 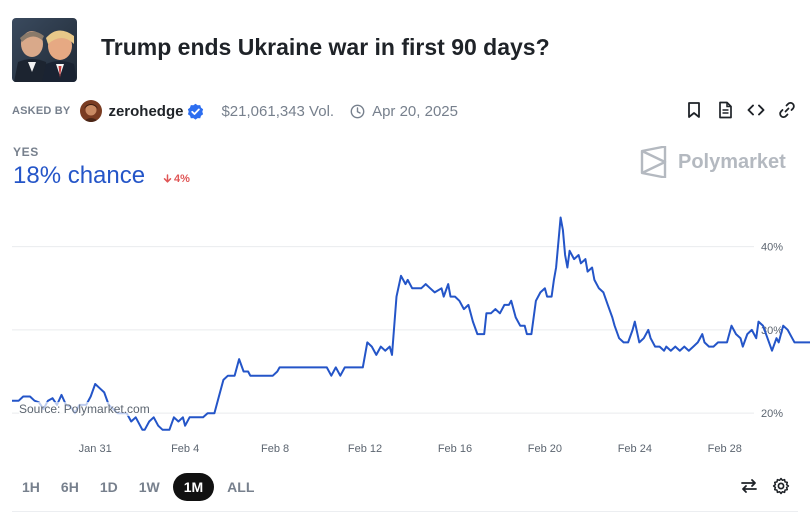 What do you see at coordinates (91, 111) in the screenshot?
I see `avatar` at bounding box center [91, 111].